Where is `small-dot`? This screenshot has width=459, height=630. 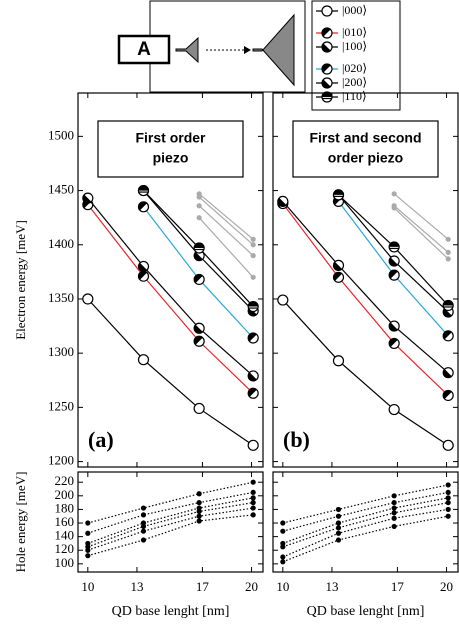
small-dot is located at coordinates (187, 50).